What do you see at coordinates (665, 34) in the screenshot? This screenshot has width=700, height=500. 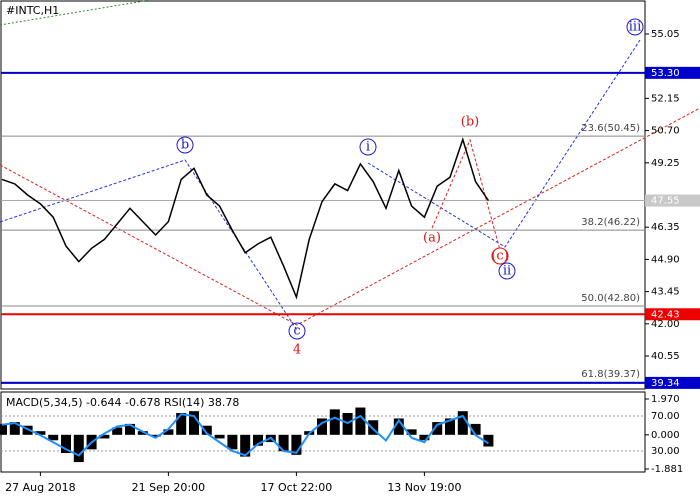 I see `y-tick-label: 55.05` at bounding box center [665, 34].